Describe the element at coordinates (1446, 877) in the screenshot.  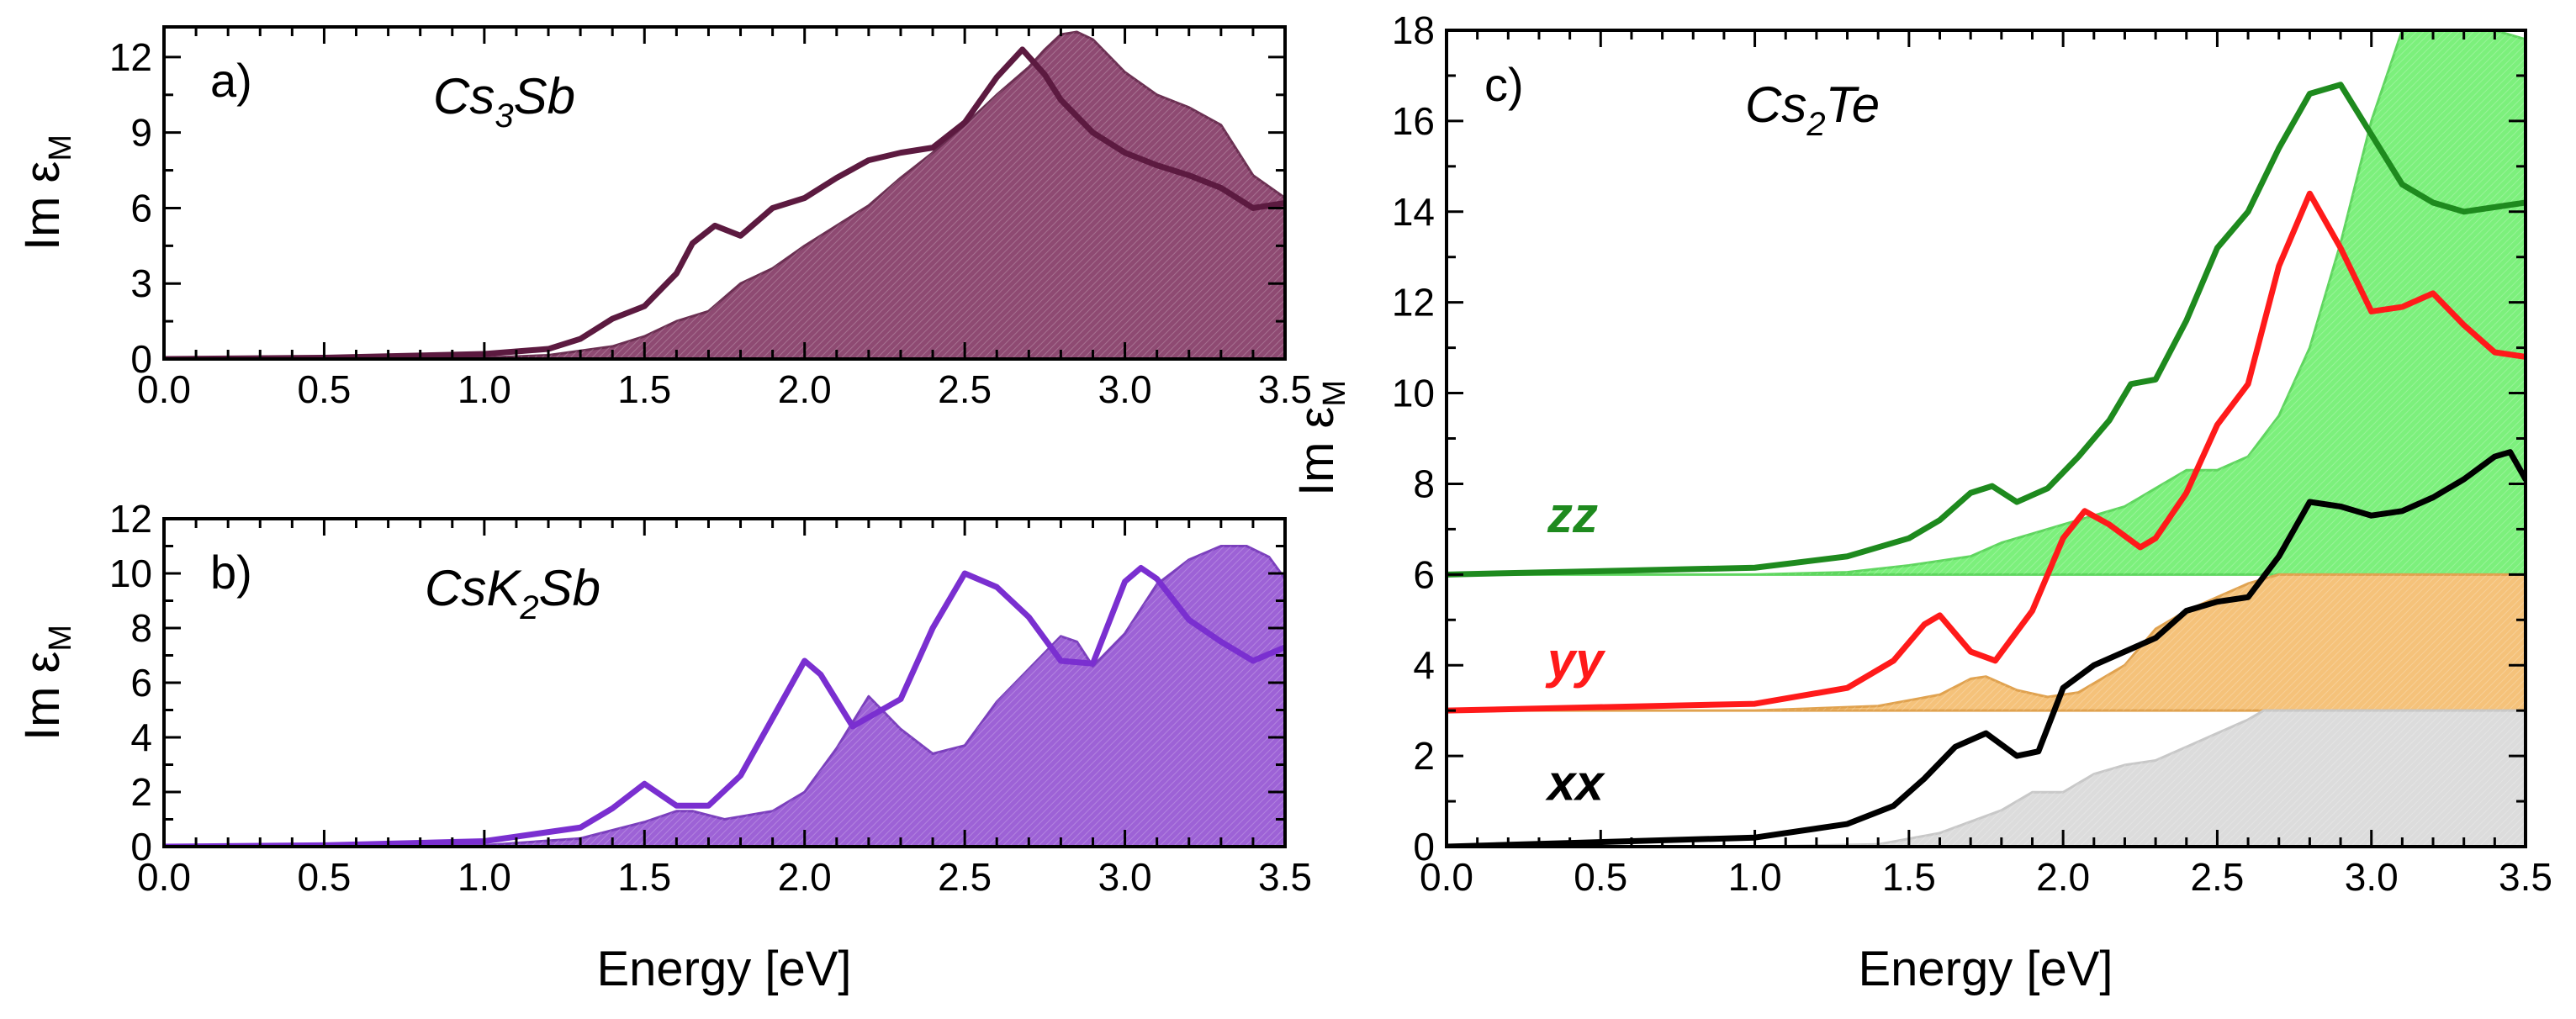
I see `panel-c-x-tick-label: 0.0` at that location.